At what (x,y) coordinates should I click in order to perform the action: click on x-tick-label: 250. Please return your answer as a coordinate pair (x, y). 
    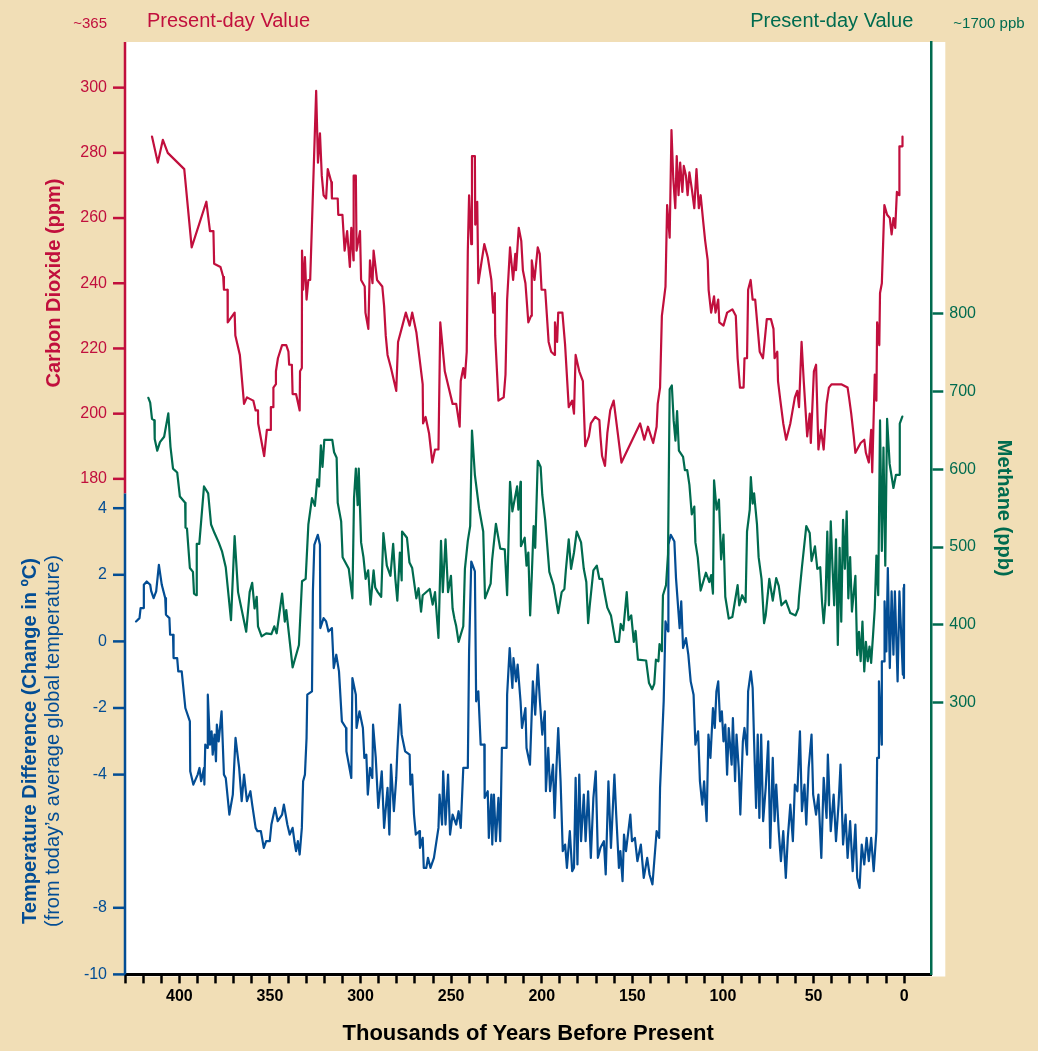
    Looking at the image, I should click on (451, 996).